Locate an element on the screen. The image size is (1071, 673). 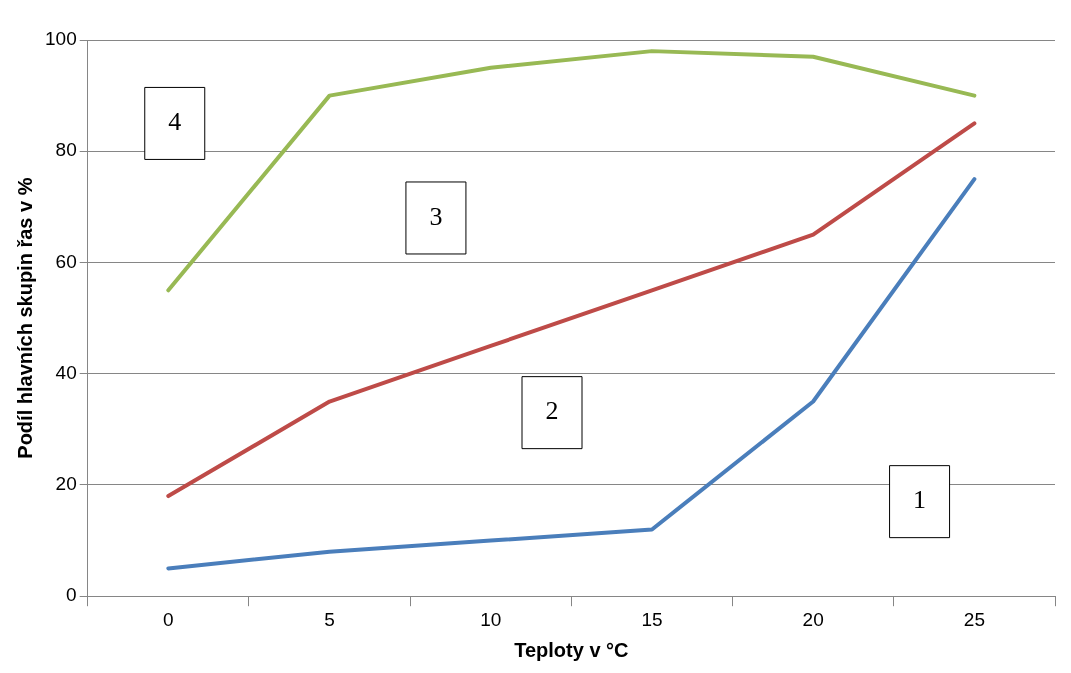
y-tick-label: 60 is located at coordinates (66, 261).